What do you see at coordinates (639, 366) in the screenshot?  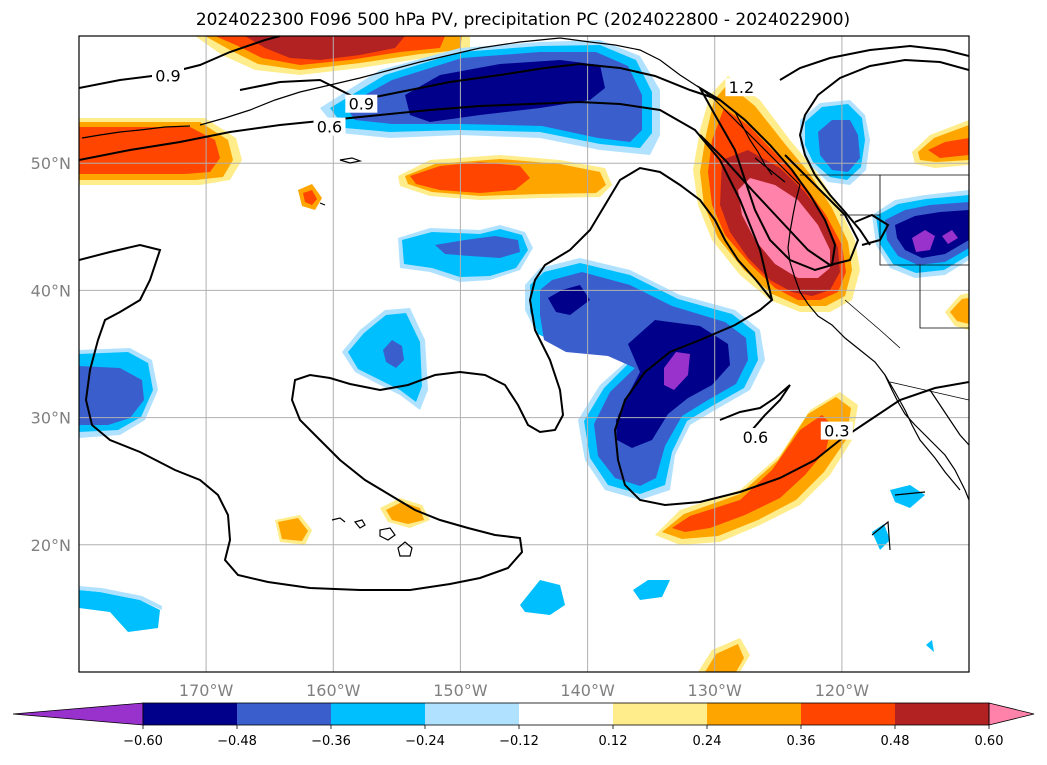 I see `fill-big-cold-navy` at bounding box center [639, 366].